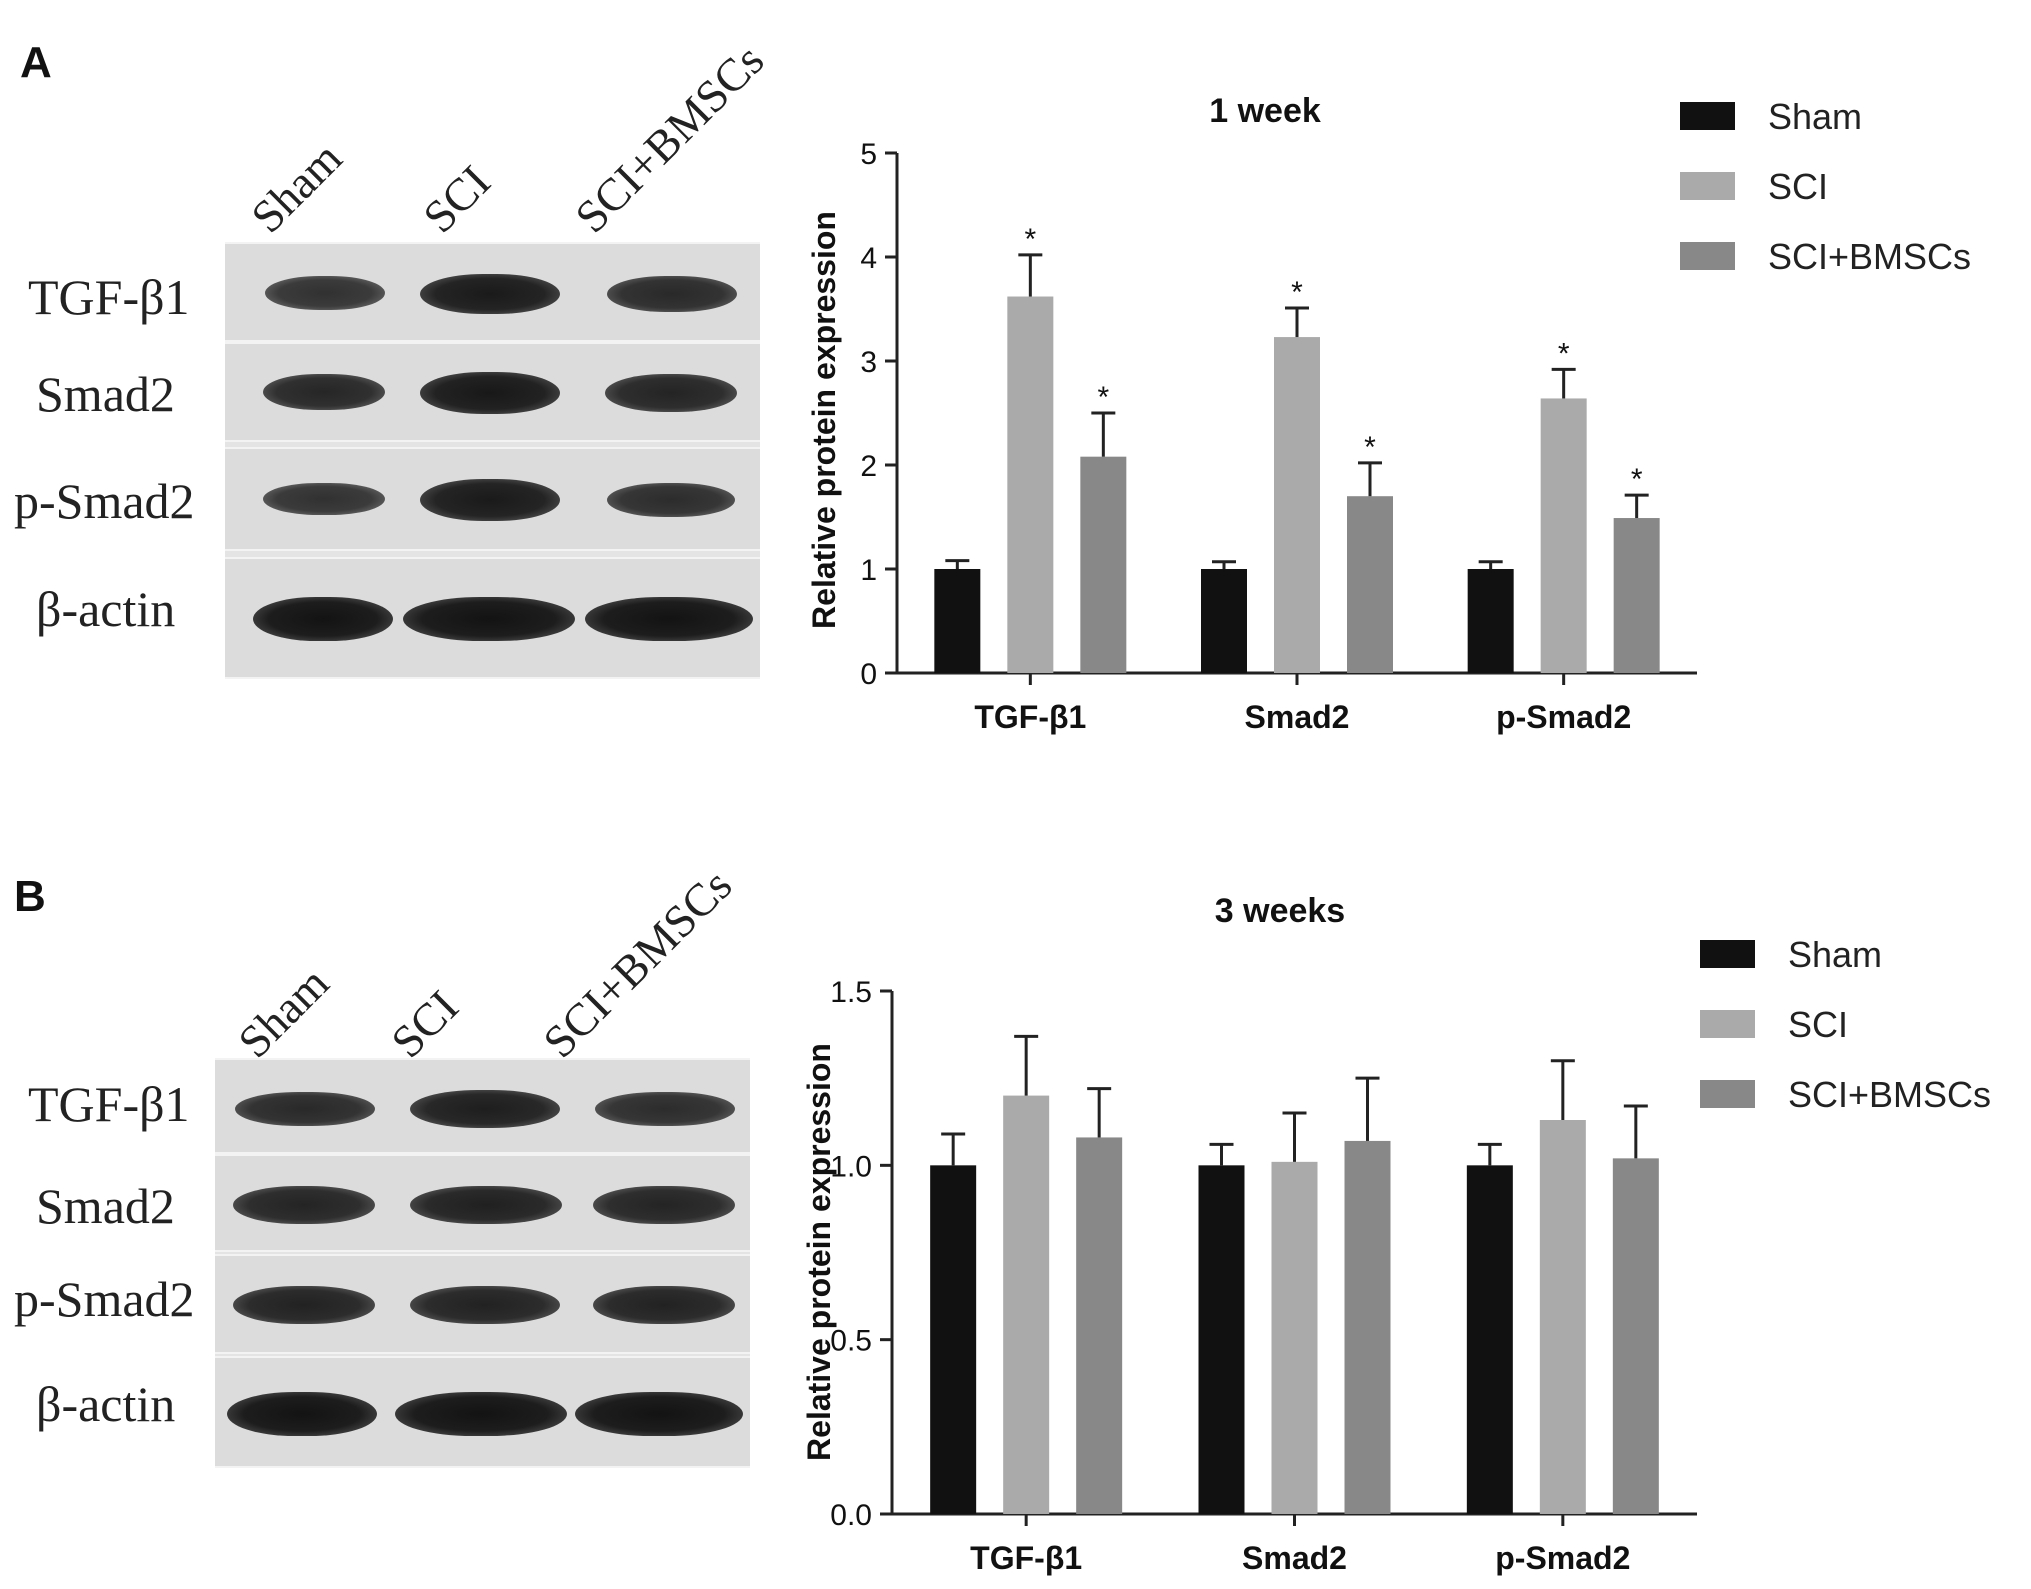  I want to click on y-tick-label: 1.0, so click(851, 1166).